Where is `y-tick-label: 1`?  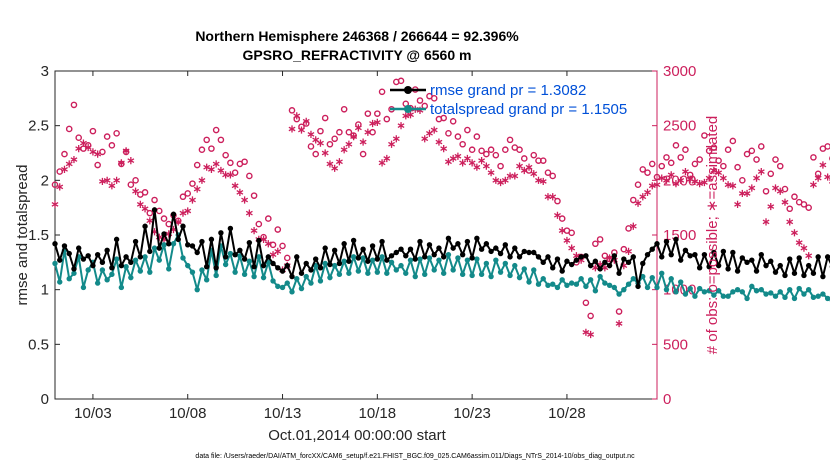
y-tick-label: 1 is located at coordinates (45, 290).